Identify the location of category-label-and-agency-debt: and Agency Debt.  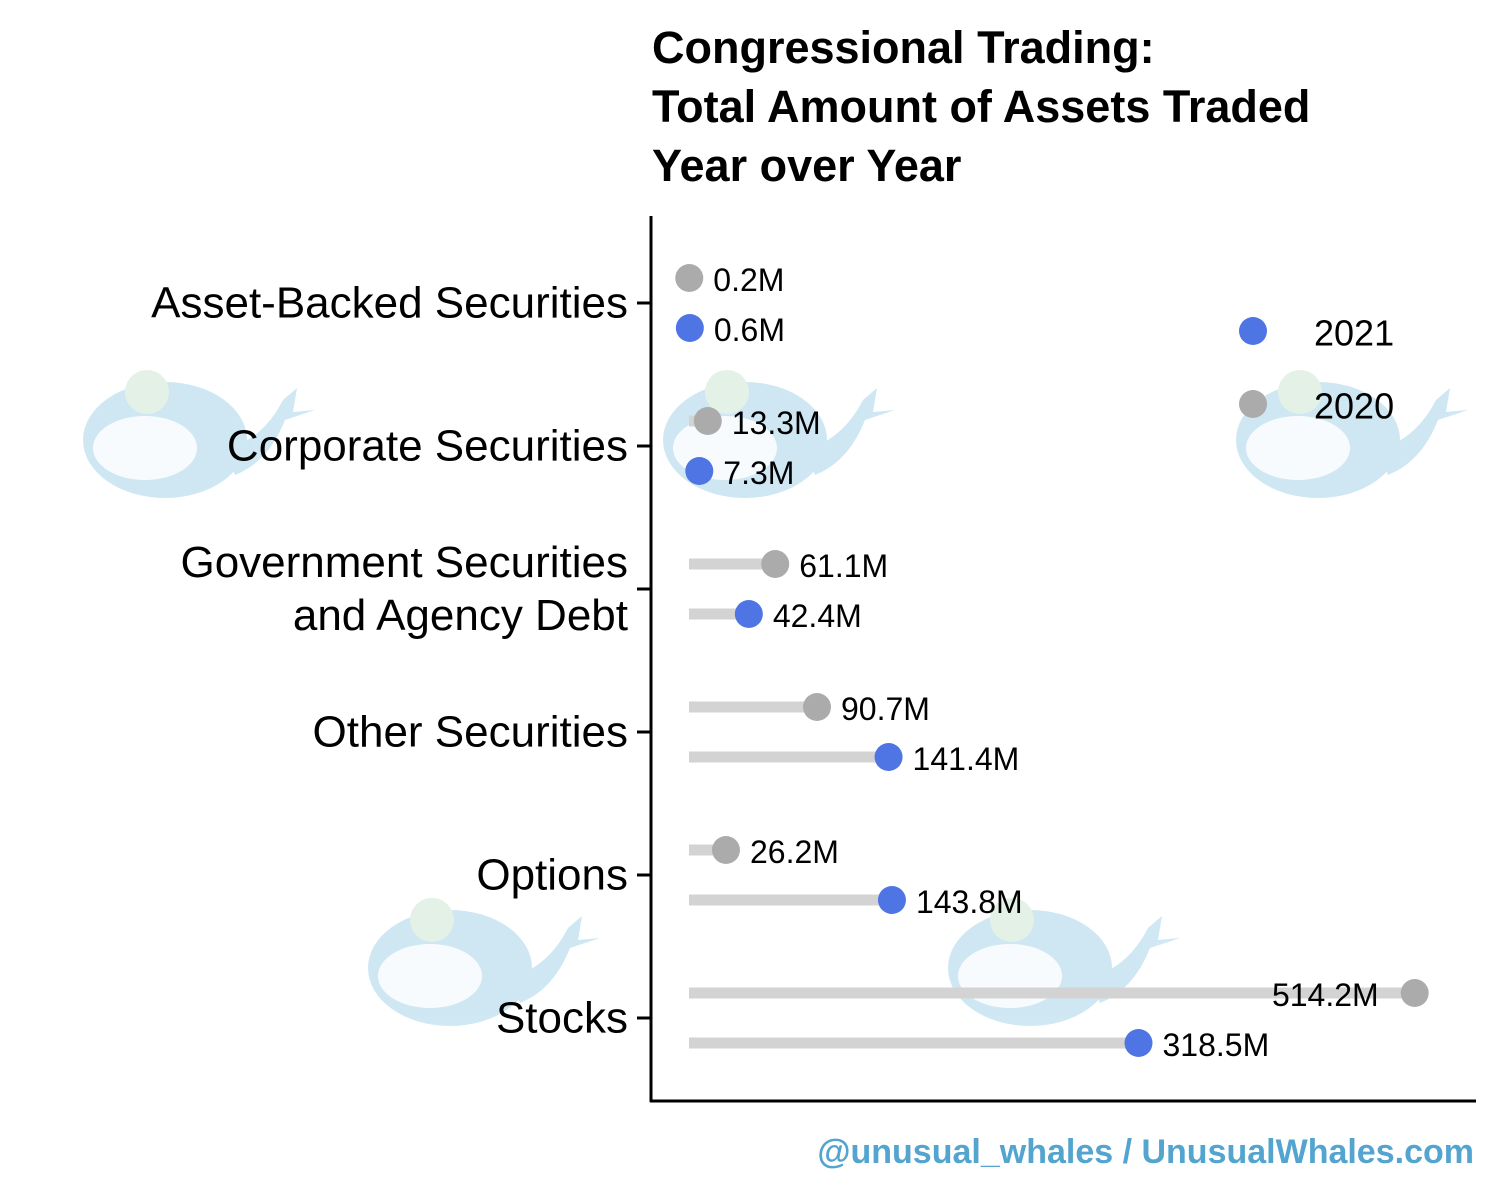
(460, 615).